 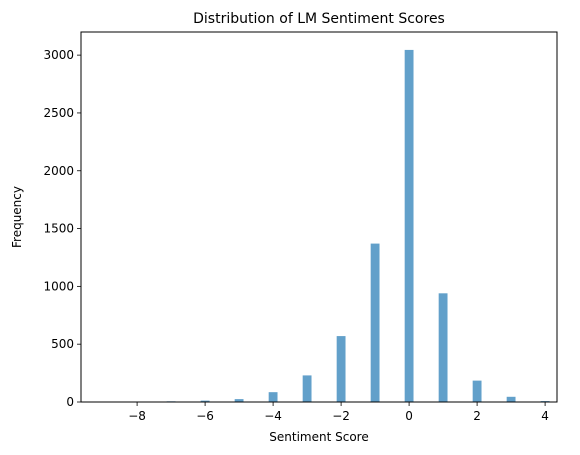 I want to click on y-axis-title: Frequency, so click(x=17, y=217).